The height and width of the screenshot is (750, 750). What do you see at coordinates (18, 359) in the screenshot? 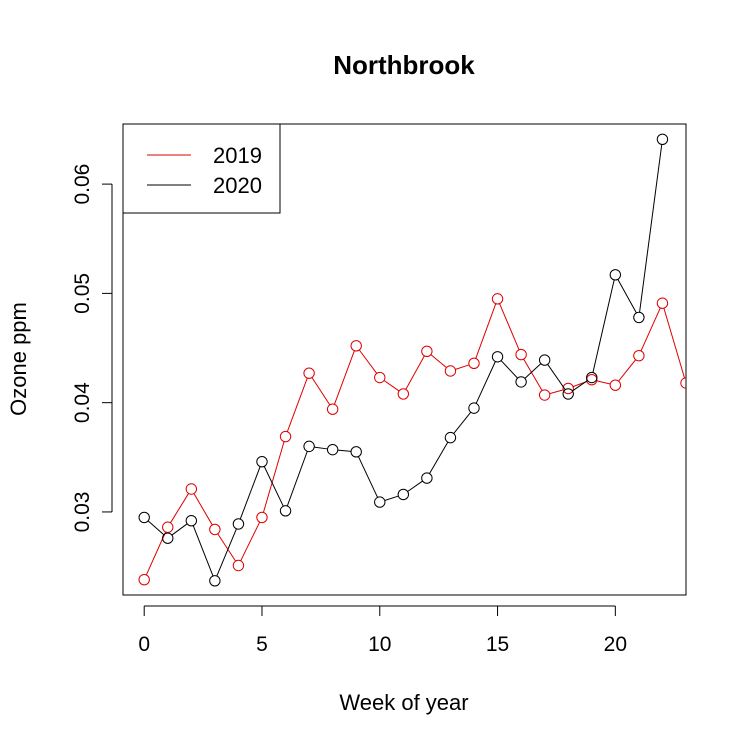
I see `y-axis-label: Ozone ppm` at bounding box center [18, 359].